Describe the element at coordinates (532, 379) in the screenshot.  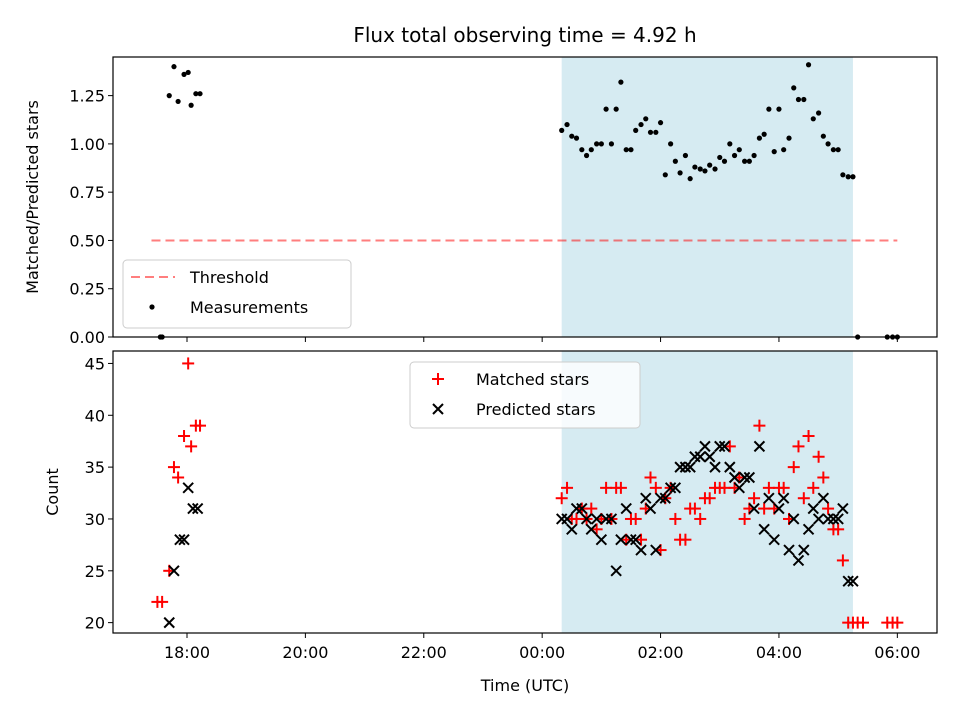
I see `legend-matched-label: Matched stars` at that location.